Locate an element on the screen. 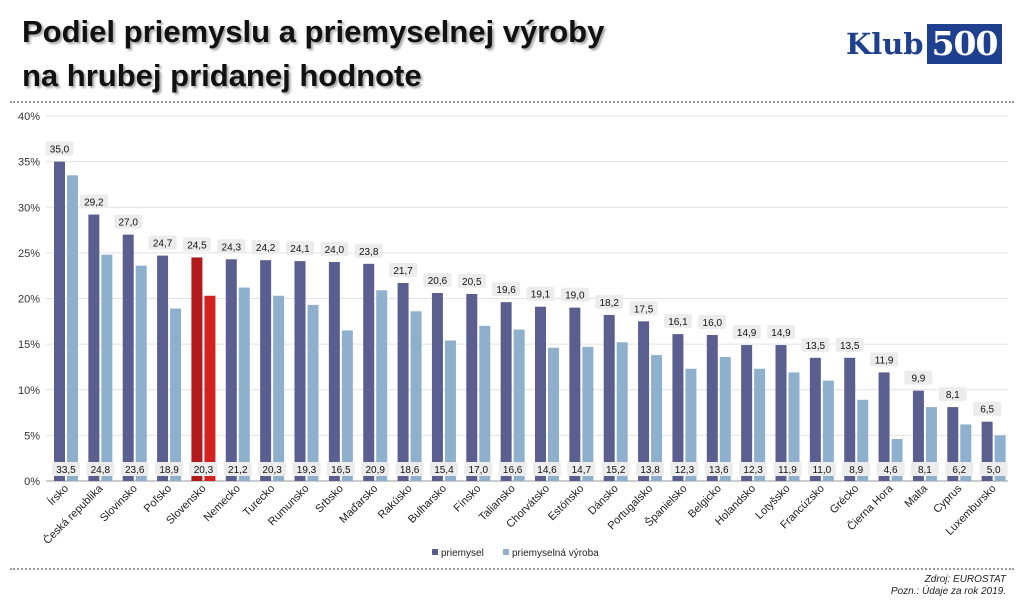 Image resolution: width=1024 pixels, height=606 pixels. title-line-2: na hrubej pridanej hodnote is located at coordinates (222, 75).